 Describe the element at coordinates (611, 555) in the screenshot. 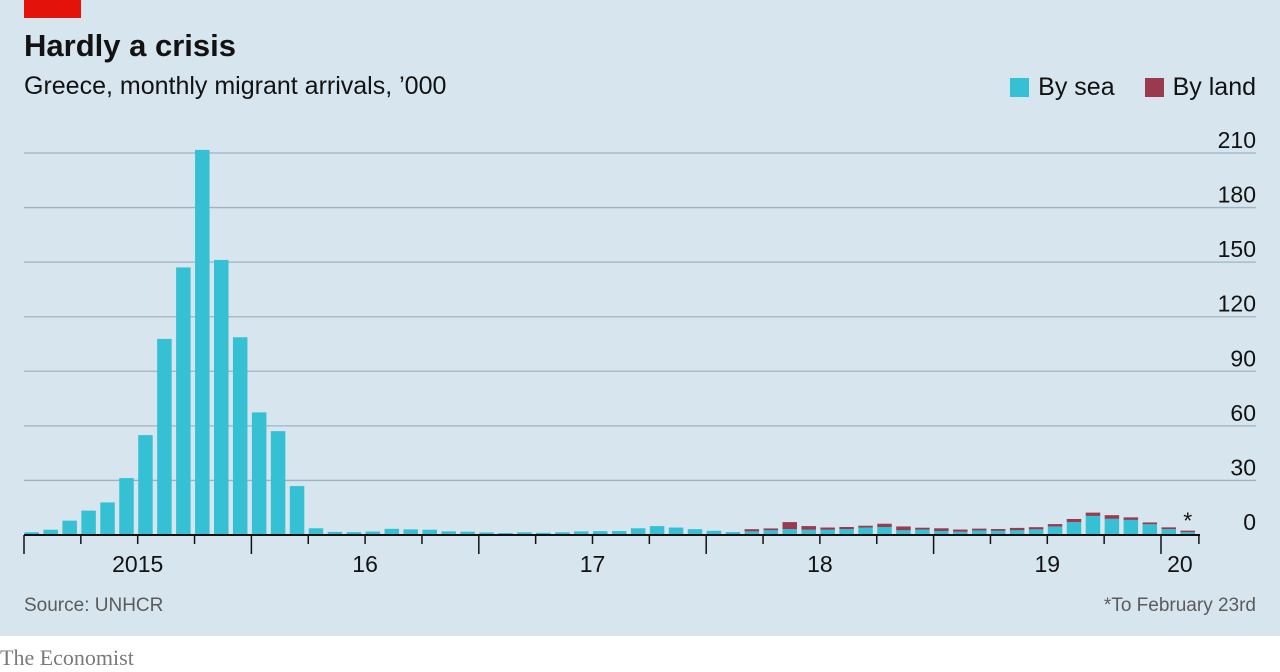

I see `x-axis: 2015 16 17 18 19 20` at that location.